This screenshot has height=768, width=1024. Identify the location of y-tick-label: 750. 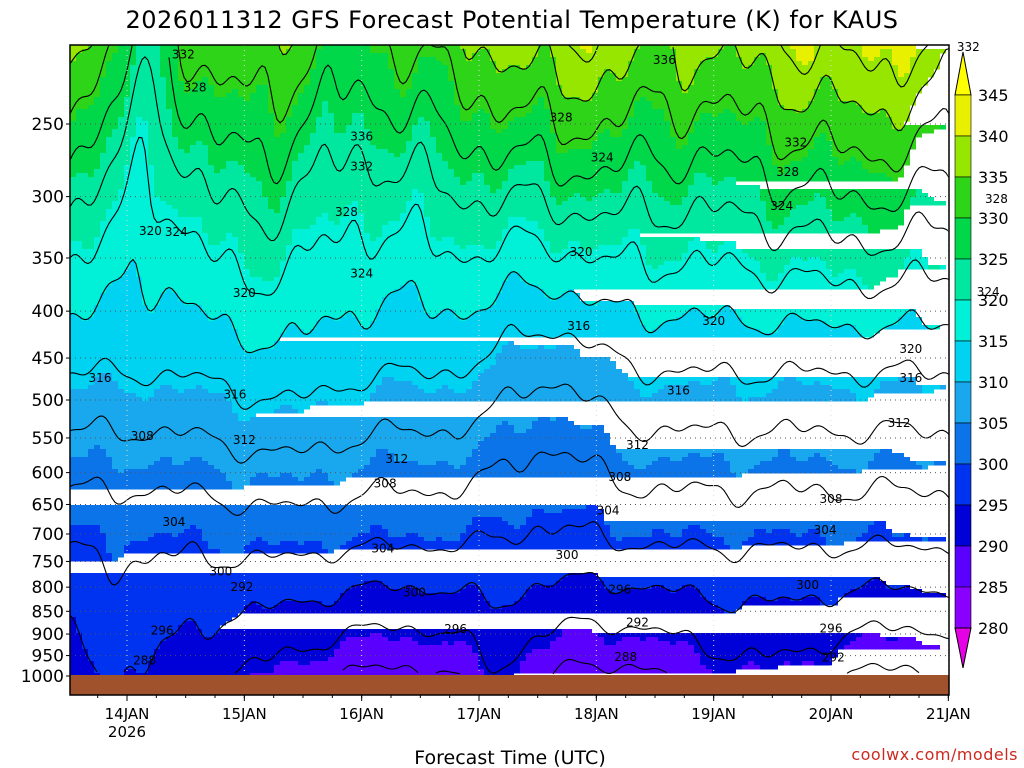
(48, 562).